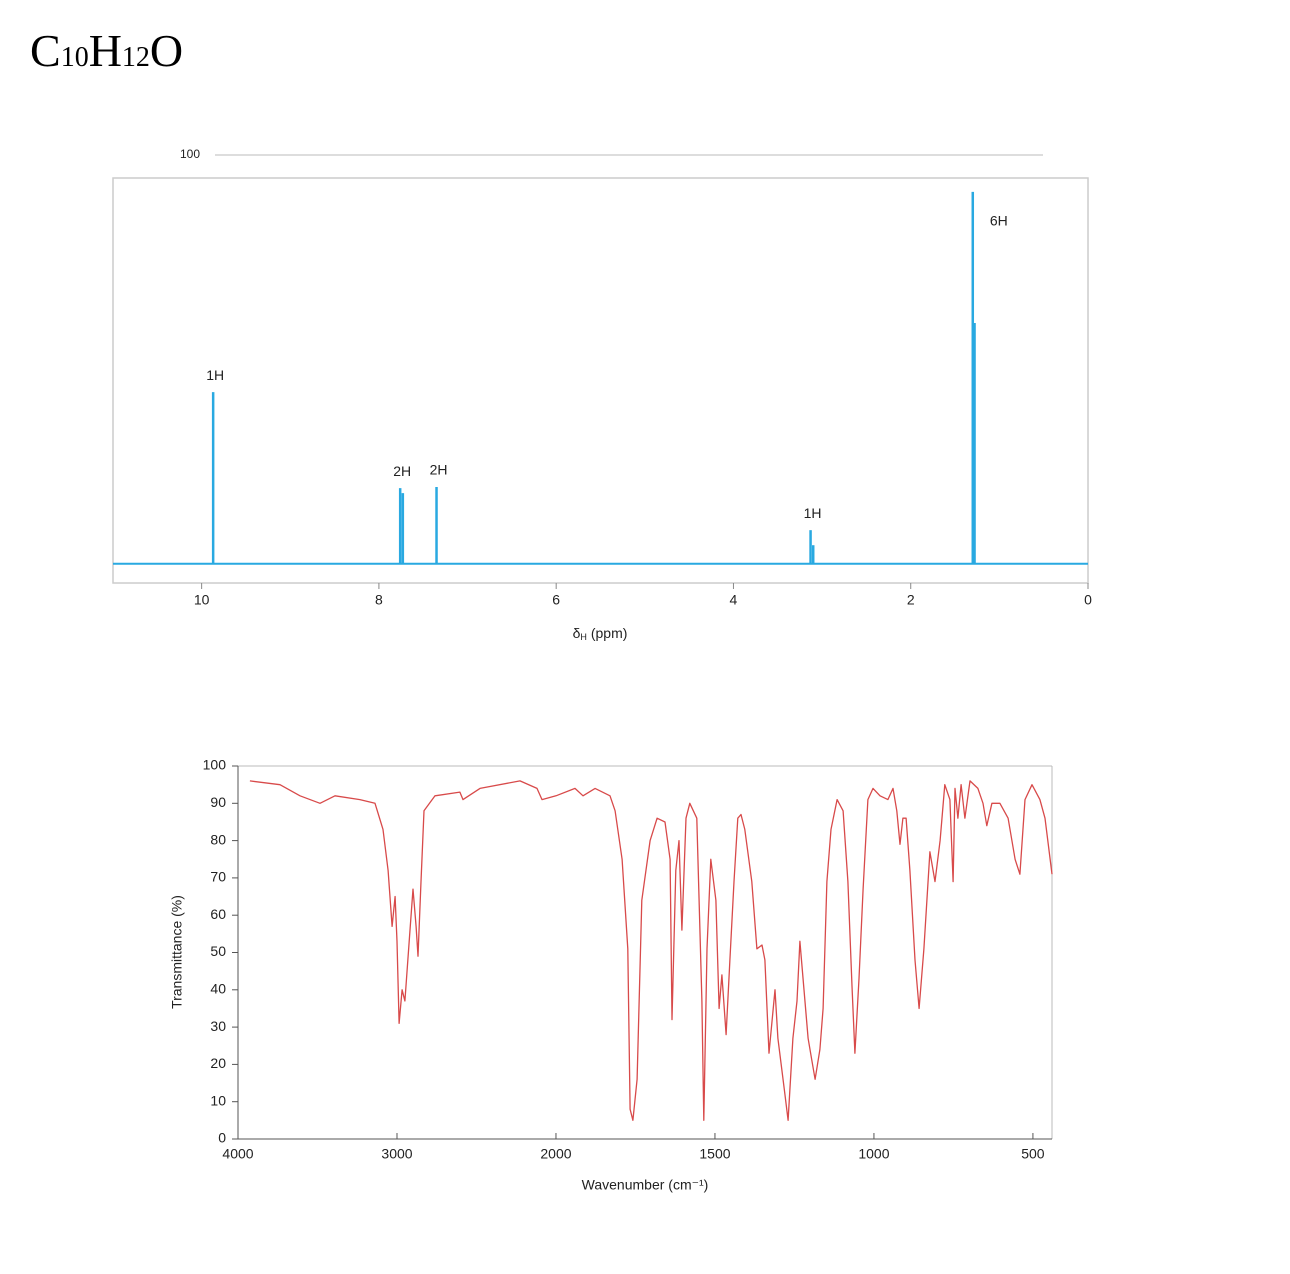 The height and width of the screenshot is (1274, 1290). Describe the element at coordinates (218, 914) in the screenshot. I see `y-tick-label: 60` at that location.